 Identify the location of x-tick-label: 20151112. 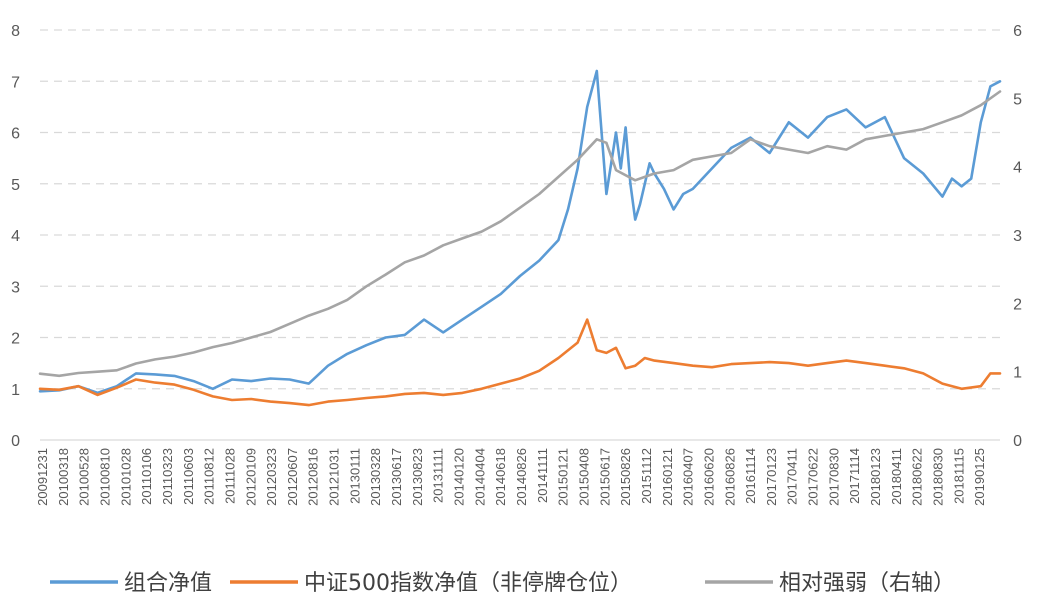
(646, 476).